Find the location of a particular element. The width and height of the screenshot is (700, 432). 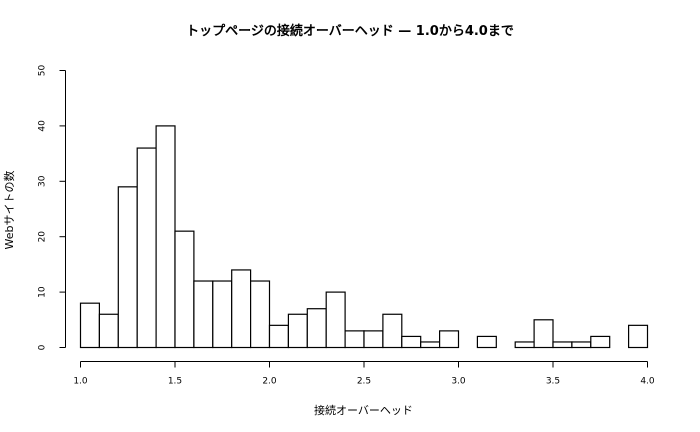

chart-title: トップページの接続オーバーヘッド — 1.0から4.0まで is located at coordinates (350, 31).